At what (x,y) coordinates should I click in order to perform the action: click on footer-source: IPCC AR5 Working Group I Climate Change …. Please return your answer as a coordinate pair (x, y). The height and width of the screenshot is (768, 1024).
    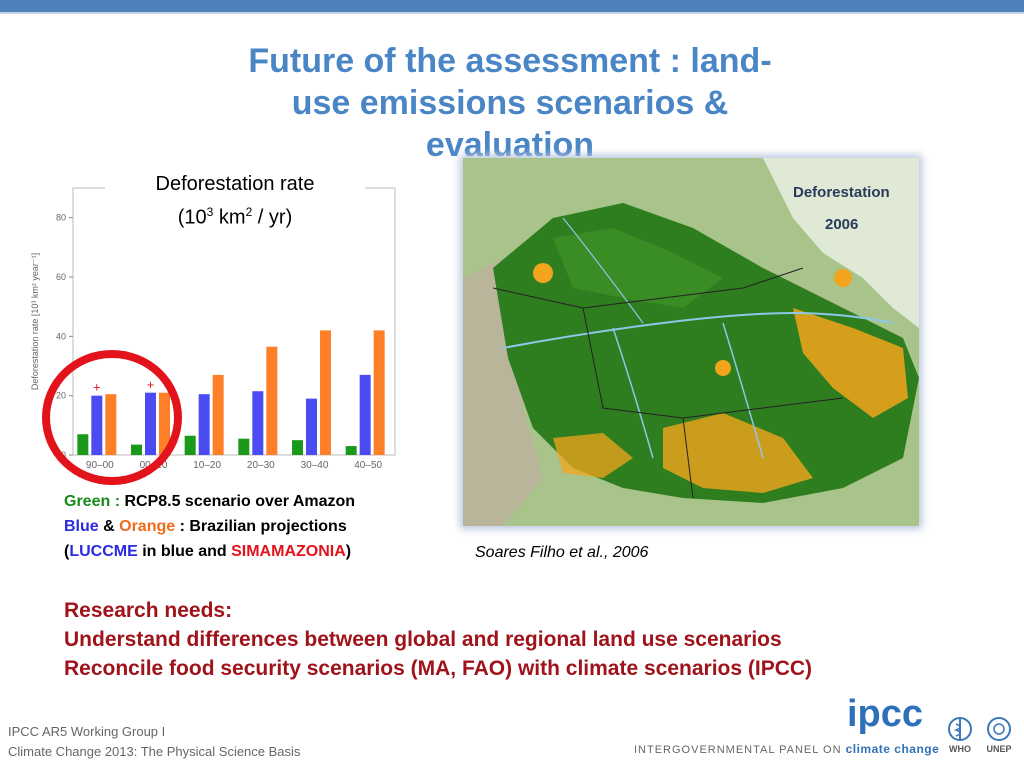
    Looking at the image, I should click on (154, 742).